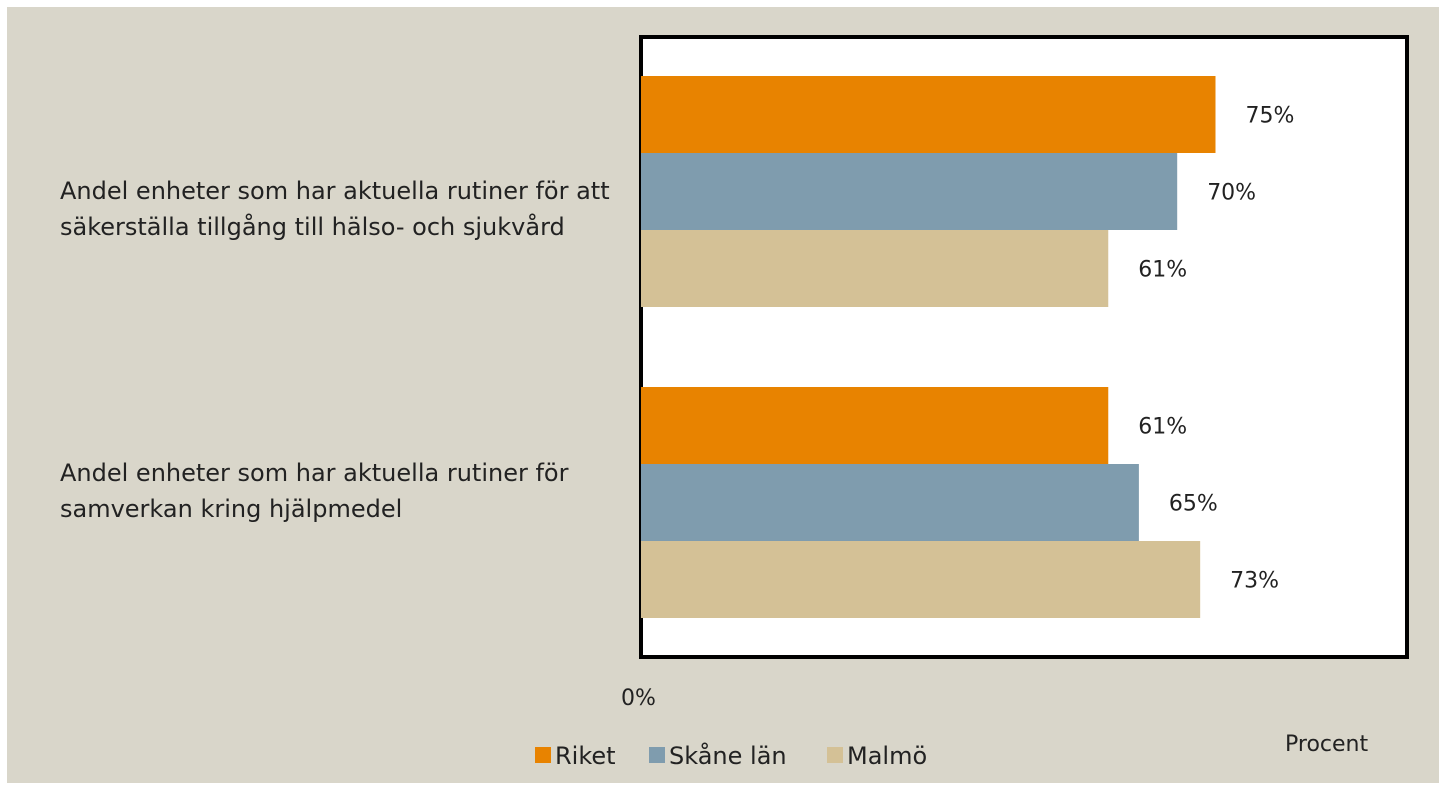 The image size is (1446, 790). What do you see at coordinates (543, 755) in the screenshot?
I see `legend-swatch-riket` at bounding box center [543, 755].